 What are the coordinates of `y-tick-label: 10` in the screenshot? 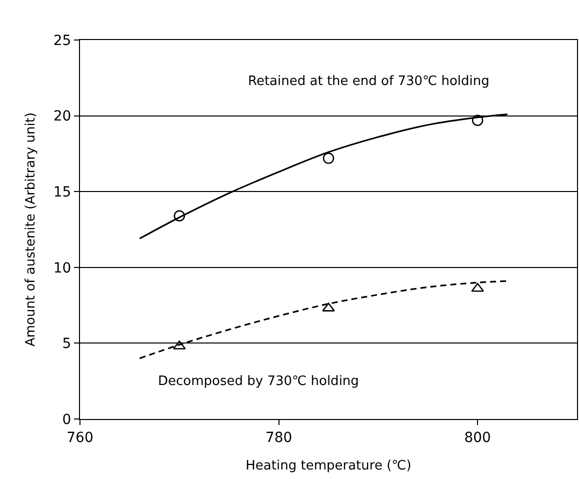 It's located at (62, 268).